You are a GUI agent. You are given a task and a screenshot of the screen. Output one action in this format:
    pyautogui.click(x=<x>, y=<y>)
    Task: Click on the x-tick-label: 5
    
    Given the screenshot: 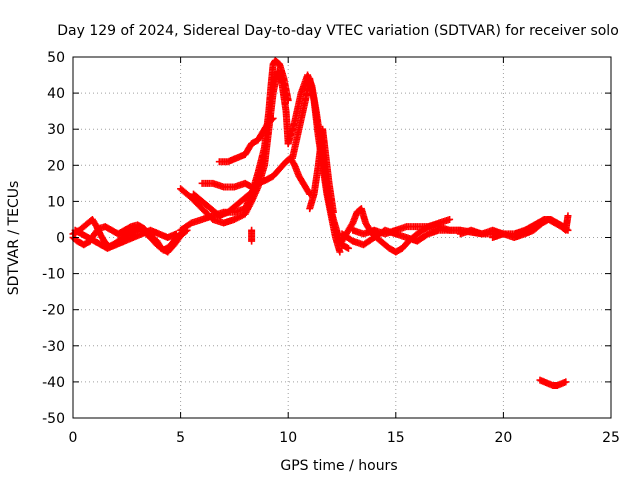 What is the action you would take?
    pyautogui.click(x=180, y=438)
    